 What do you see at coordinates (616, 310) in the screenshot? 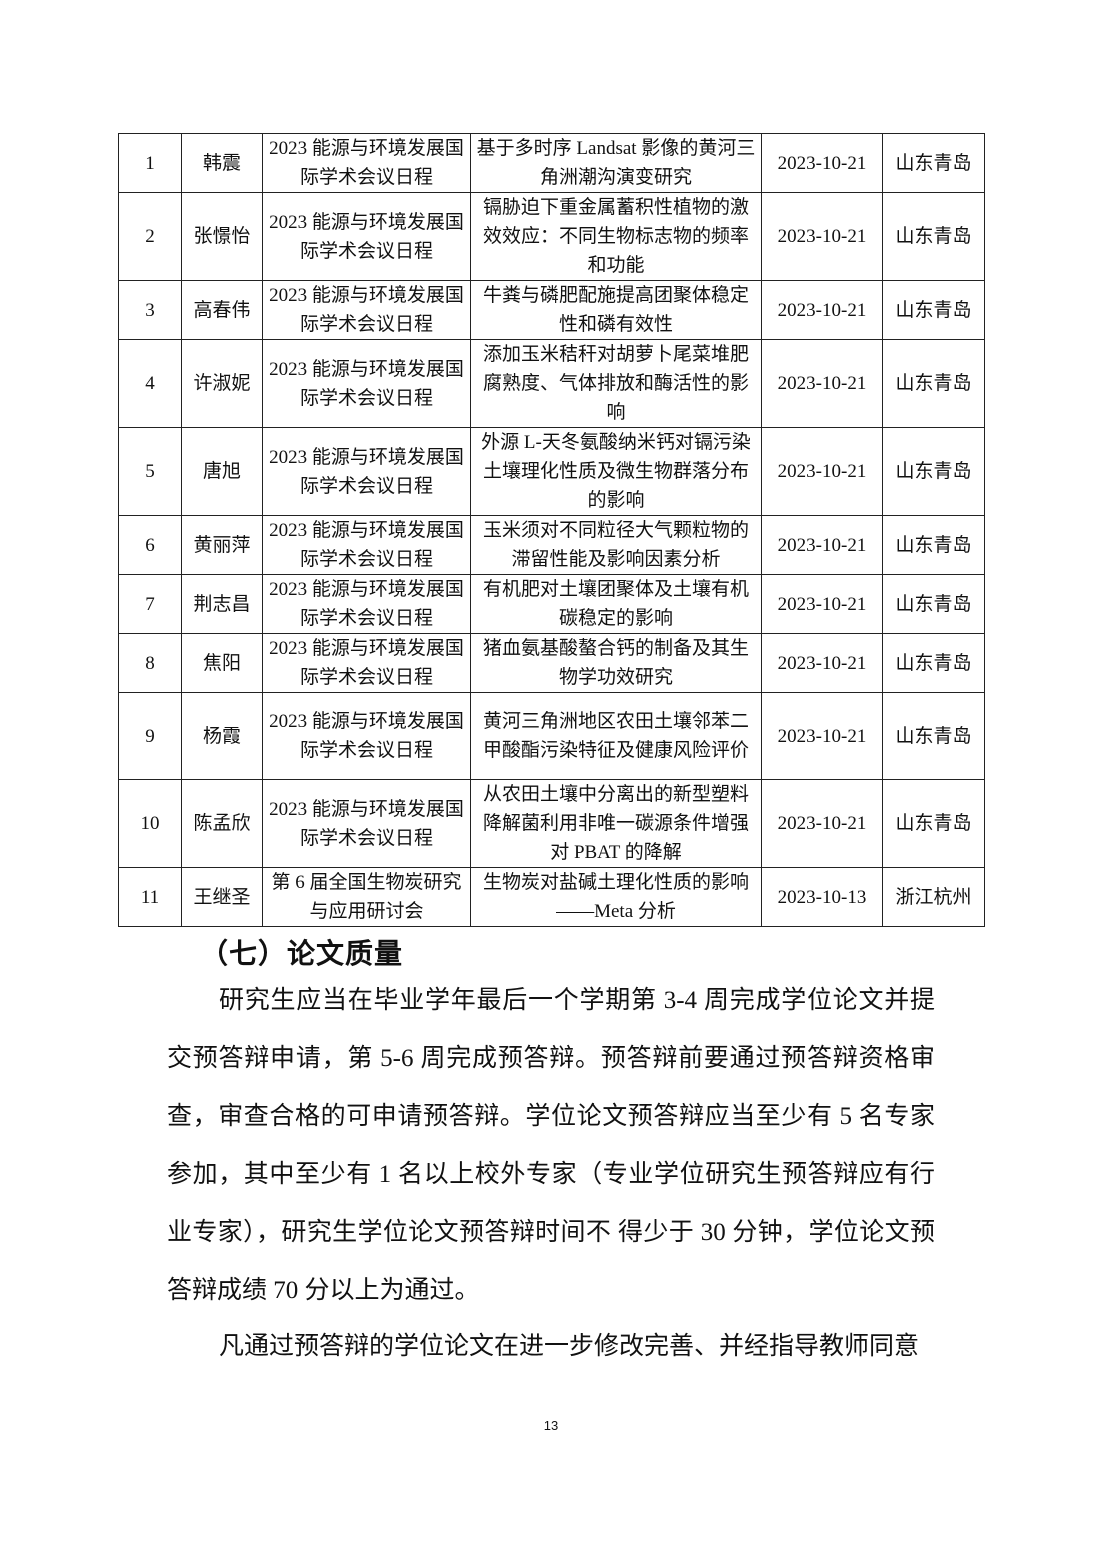
I see `paper-title: 牛粪与磷肥配施提高团聚体稳定性和磷有效性` at bounding box center [616, 310].